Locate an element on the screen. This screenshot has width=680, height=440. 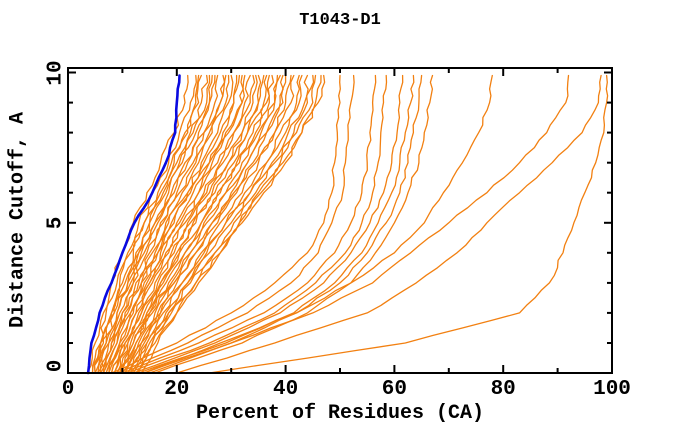
y-axis-label: Distance Cutoff, A is located at coordinates (18, 220).